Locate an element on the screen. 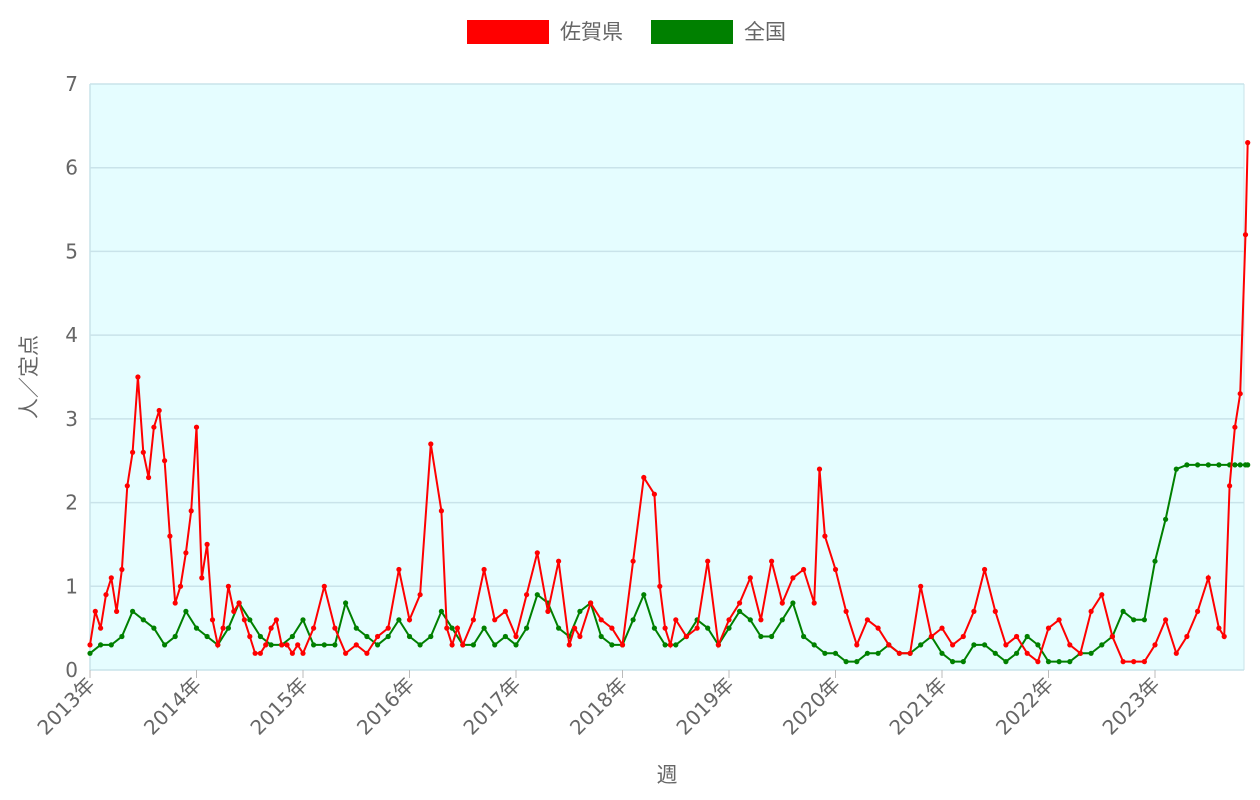 This screenshot has width=1260, height=800. legend: 佐賀県 全国 is located at coordinates (626, 32).